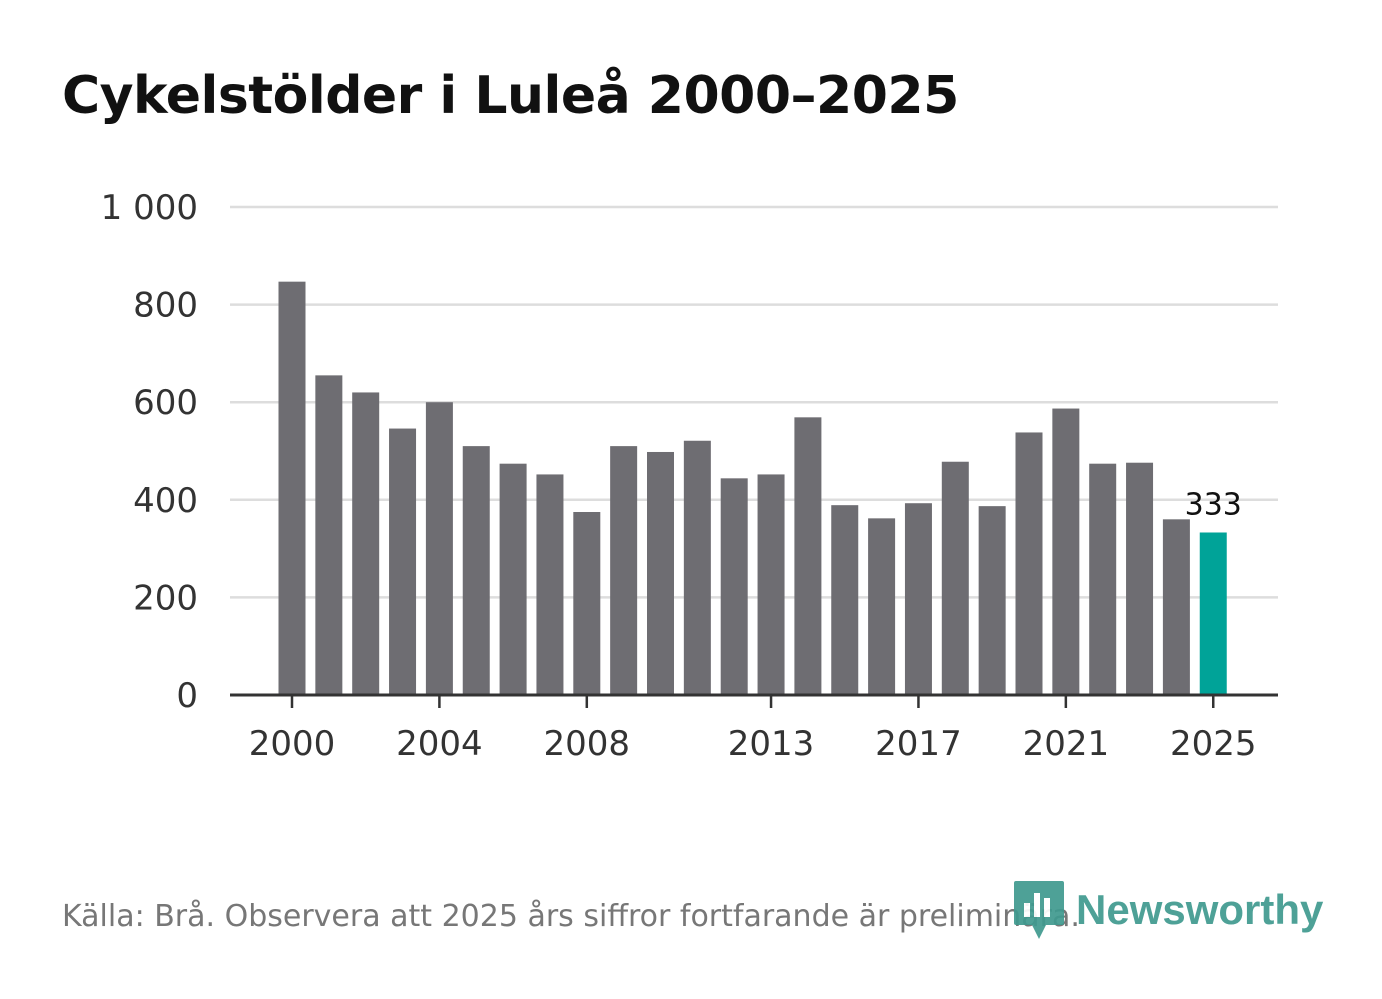 The image size is (1382, 999). I want to click on y-tick-label: 200, so click(165, 598).